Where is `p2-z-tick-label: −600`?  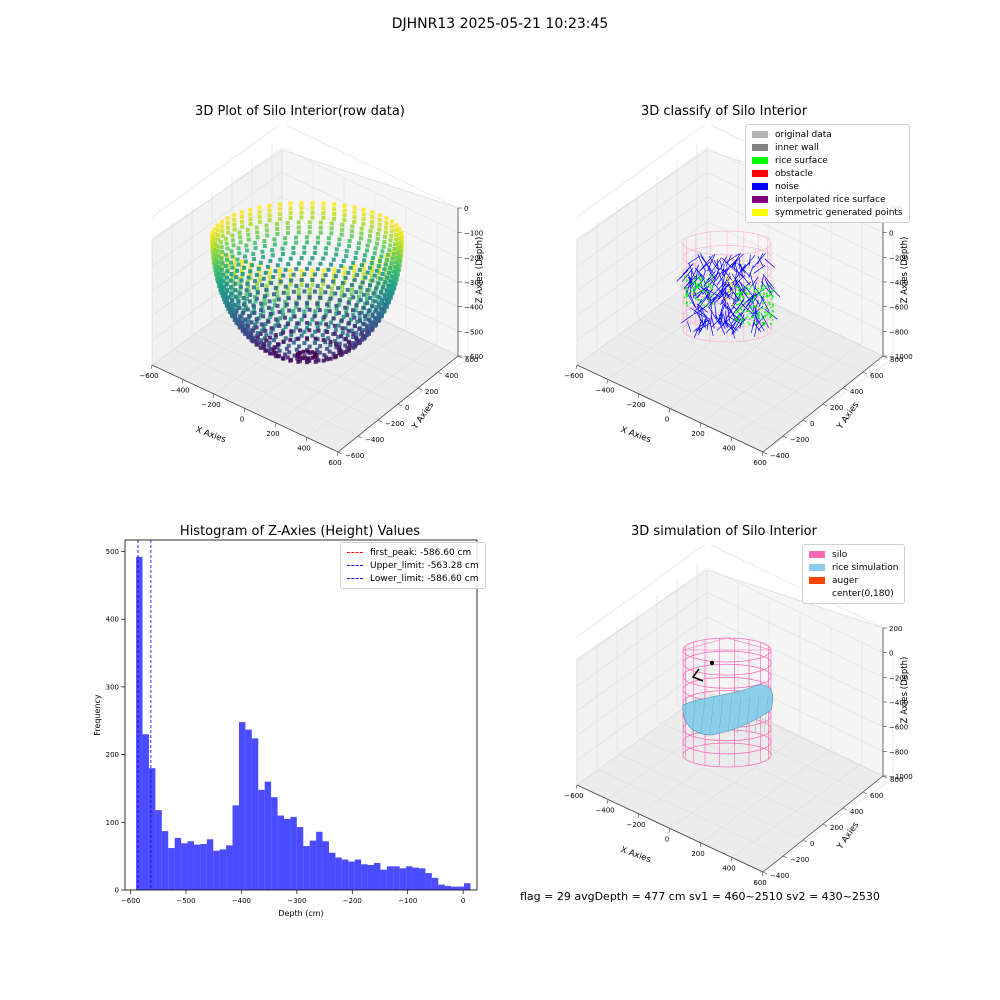
p2-z-tick-label: −600 is located at coordinates (898, 308).